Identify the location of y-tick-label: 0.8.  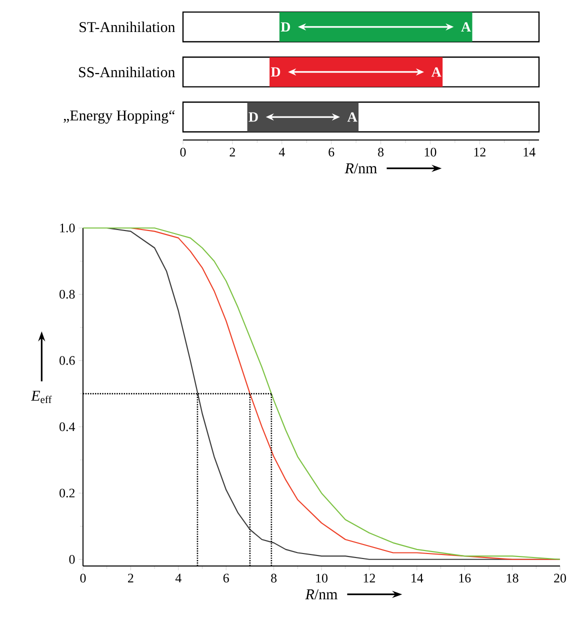
(67, 294).